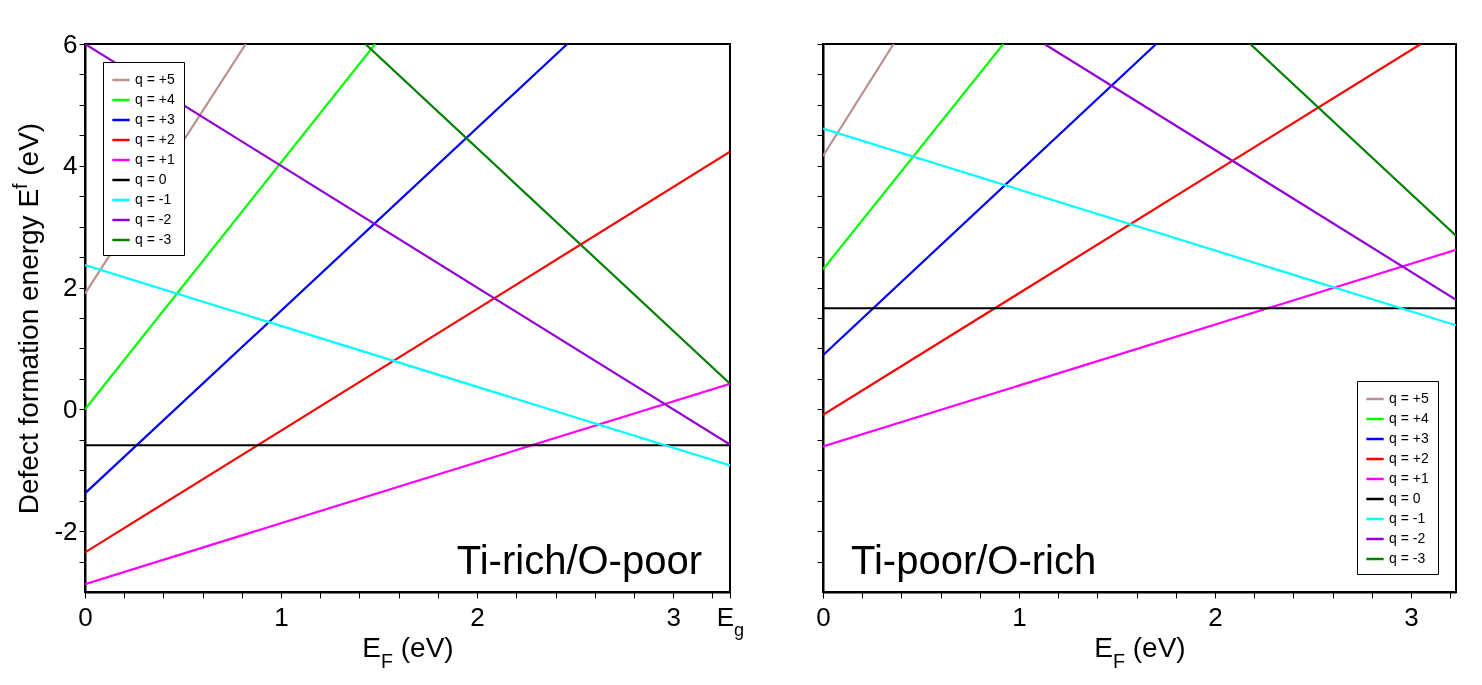 This screenshot has height=685, width=1482. Describe the element at coordinates (70, 43) in the screenshot. I see `y-tick-label: 6` at that location.